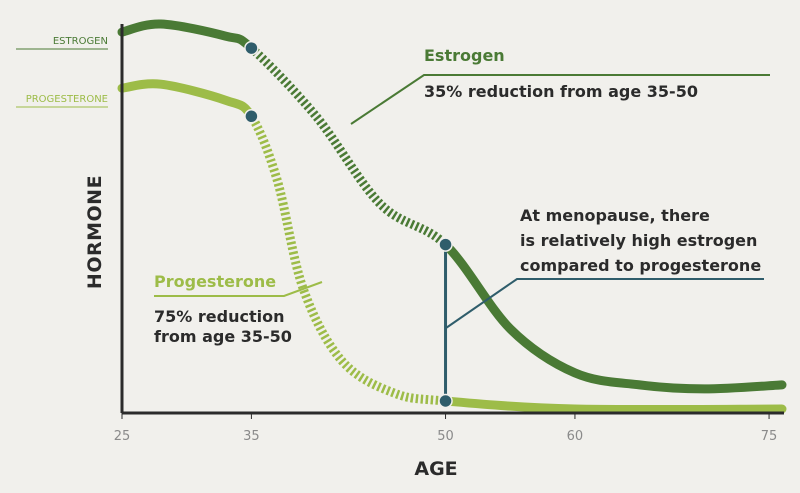 The image size is (800, 493). Describe the element at coordinates (561, 91) in the screenshot. I see `estrogen-annotation-text: 35% reduction from age 35-50` at that location.